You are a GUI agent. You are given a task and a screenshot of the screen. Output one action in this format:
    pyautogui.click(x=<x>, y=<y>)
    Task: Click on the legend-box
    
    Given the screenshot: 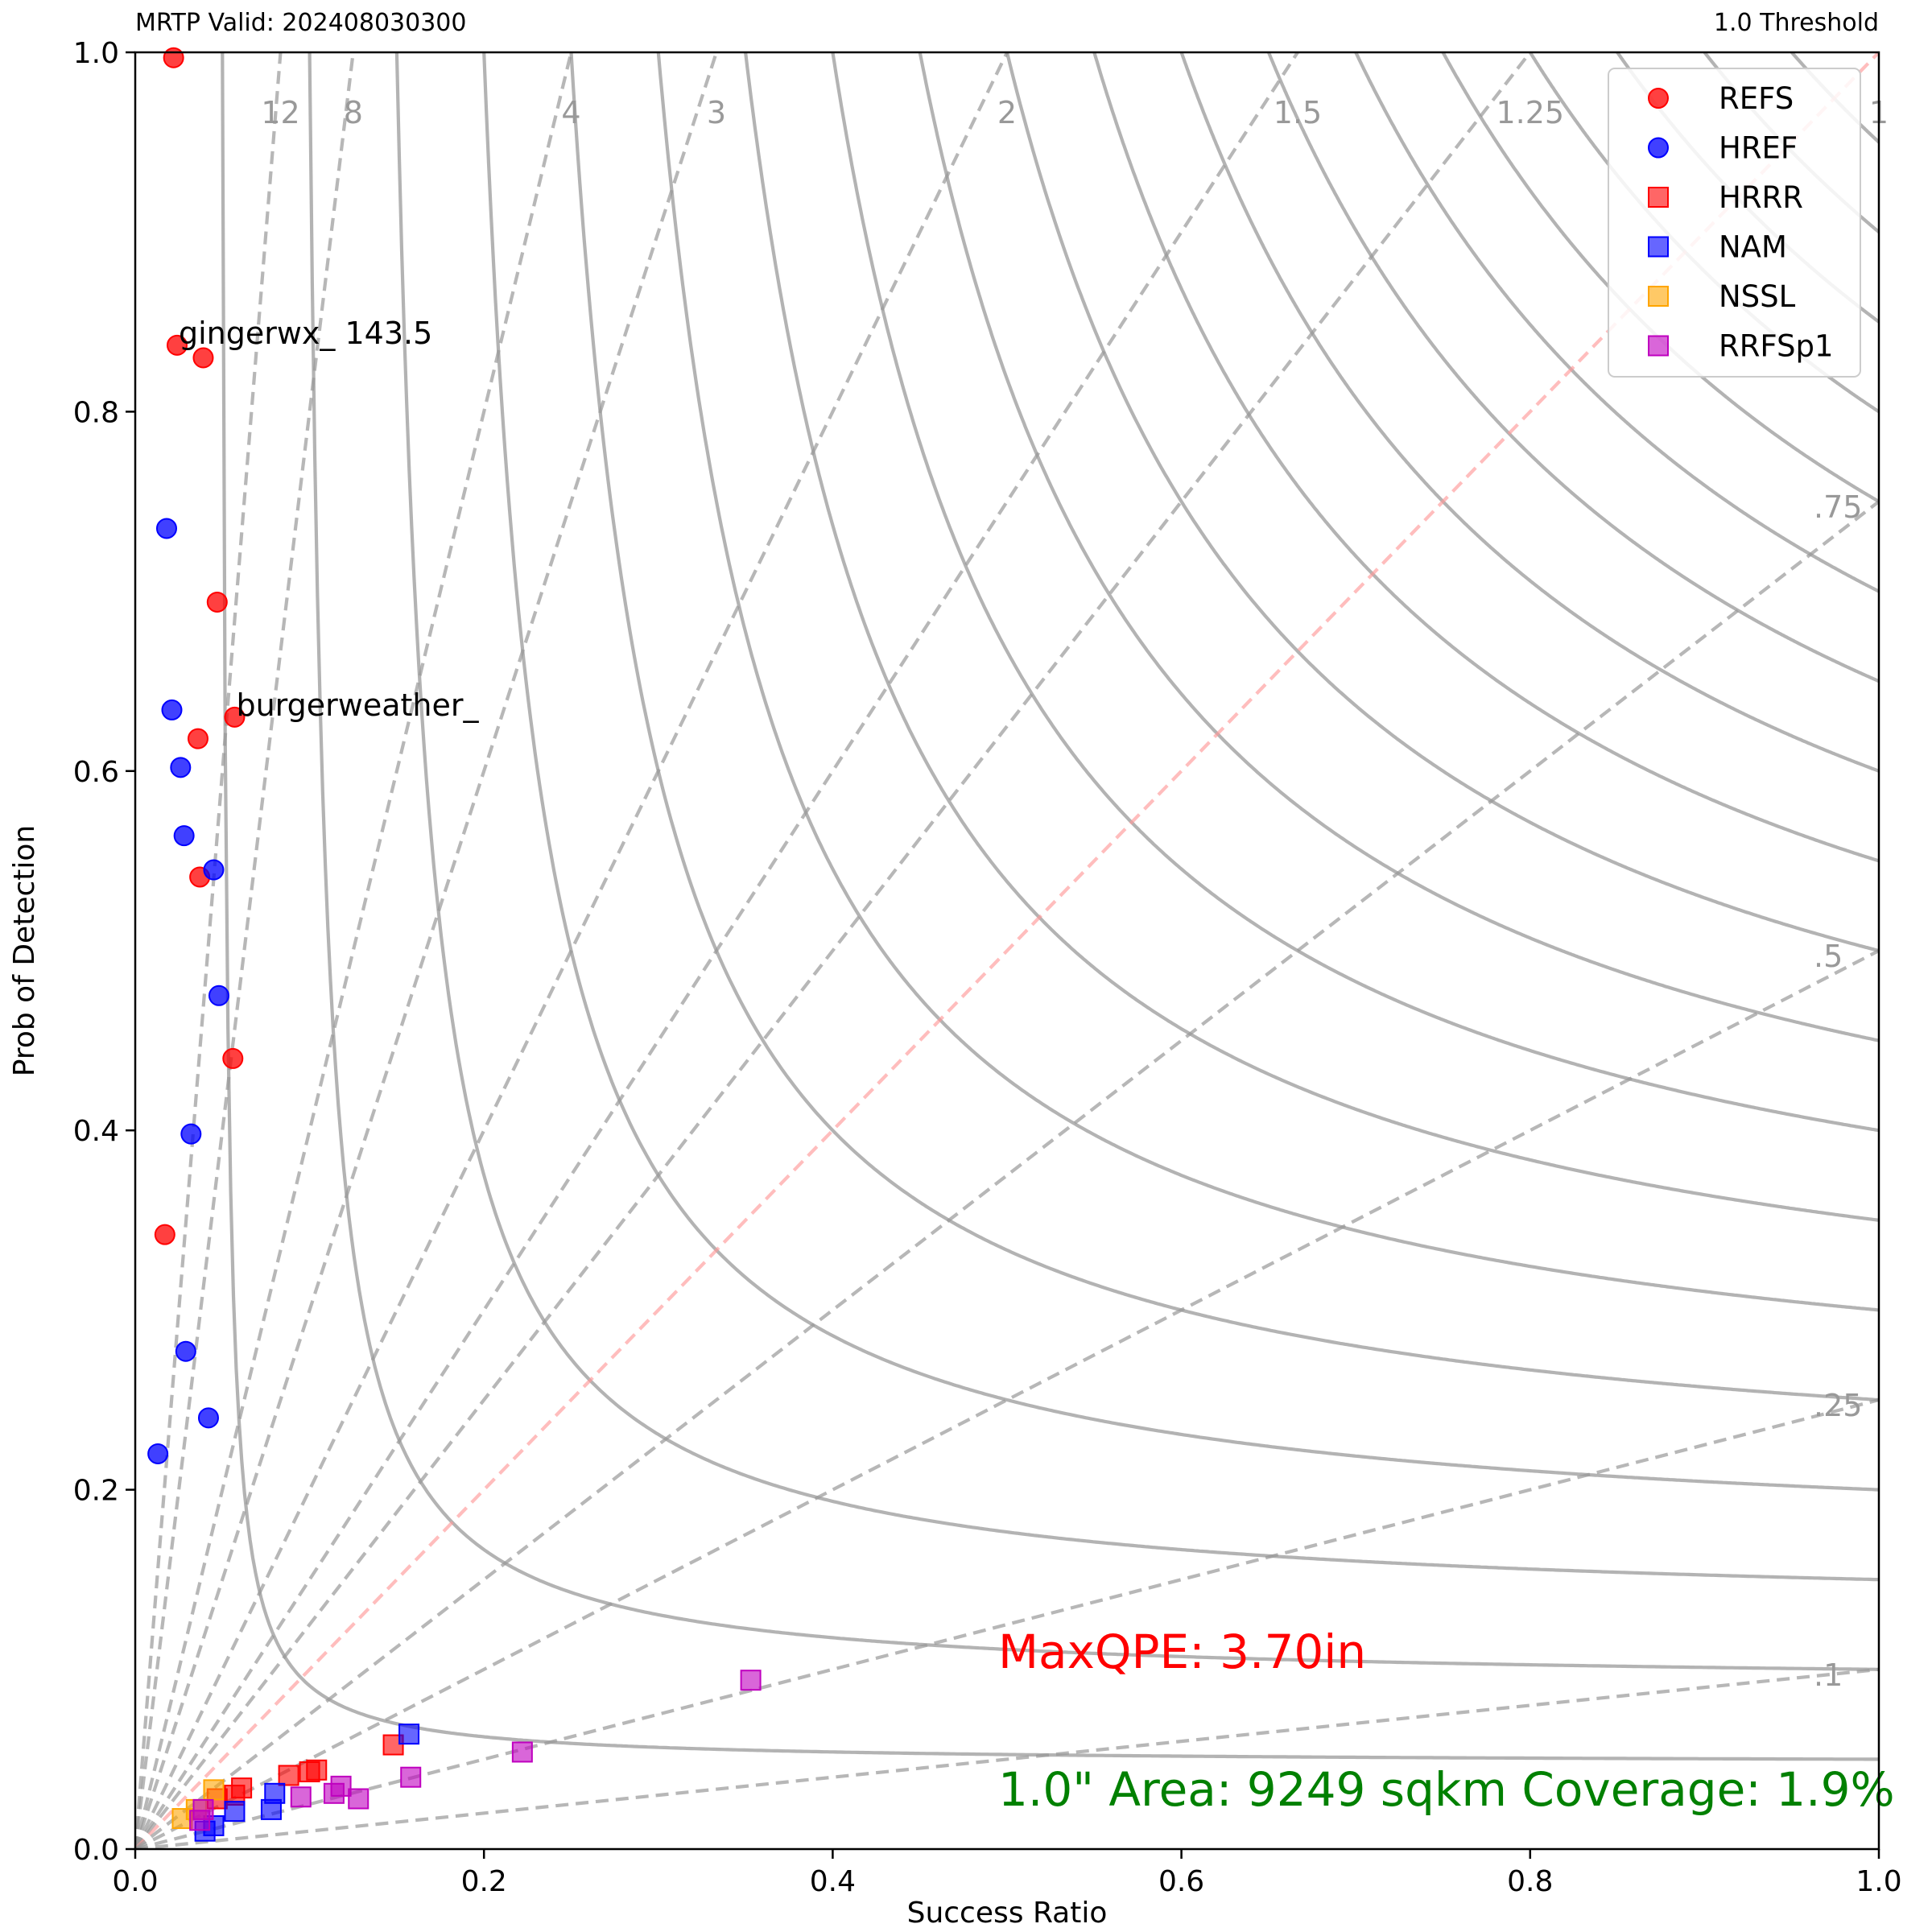 What is the action you would take?
    pyautogui.click(x=1734, y=223)
    